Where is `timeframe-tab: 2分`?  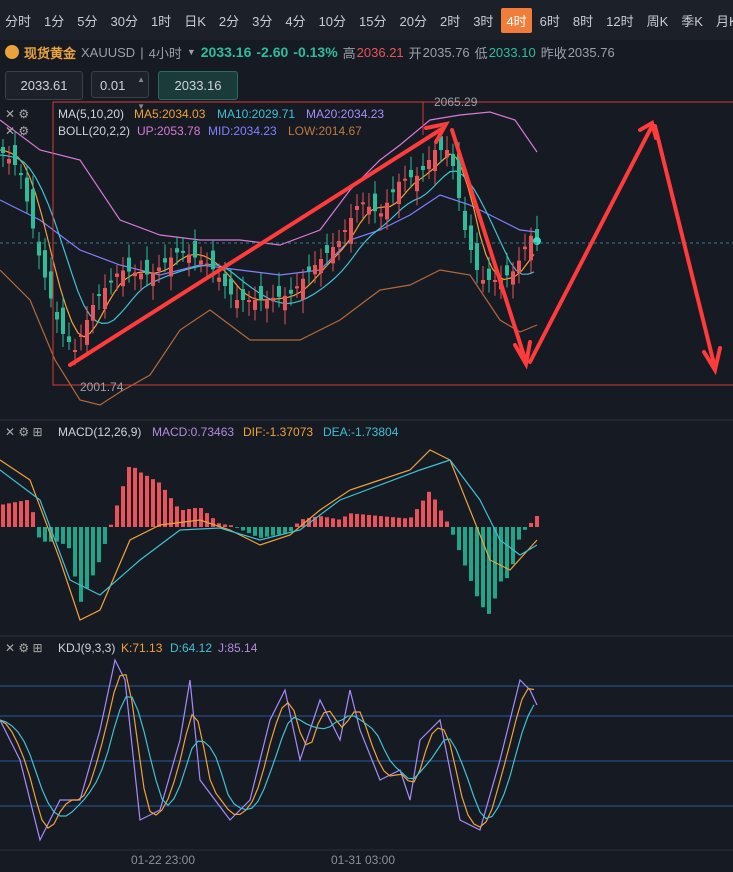
timeframe-tab: 2分 is located at coordinates (229, 21).